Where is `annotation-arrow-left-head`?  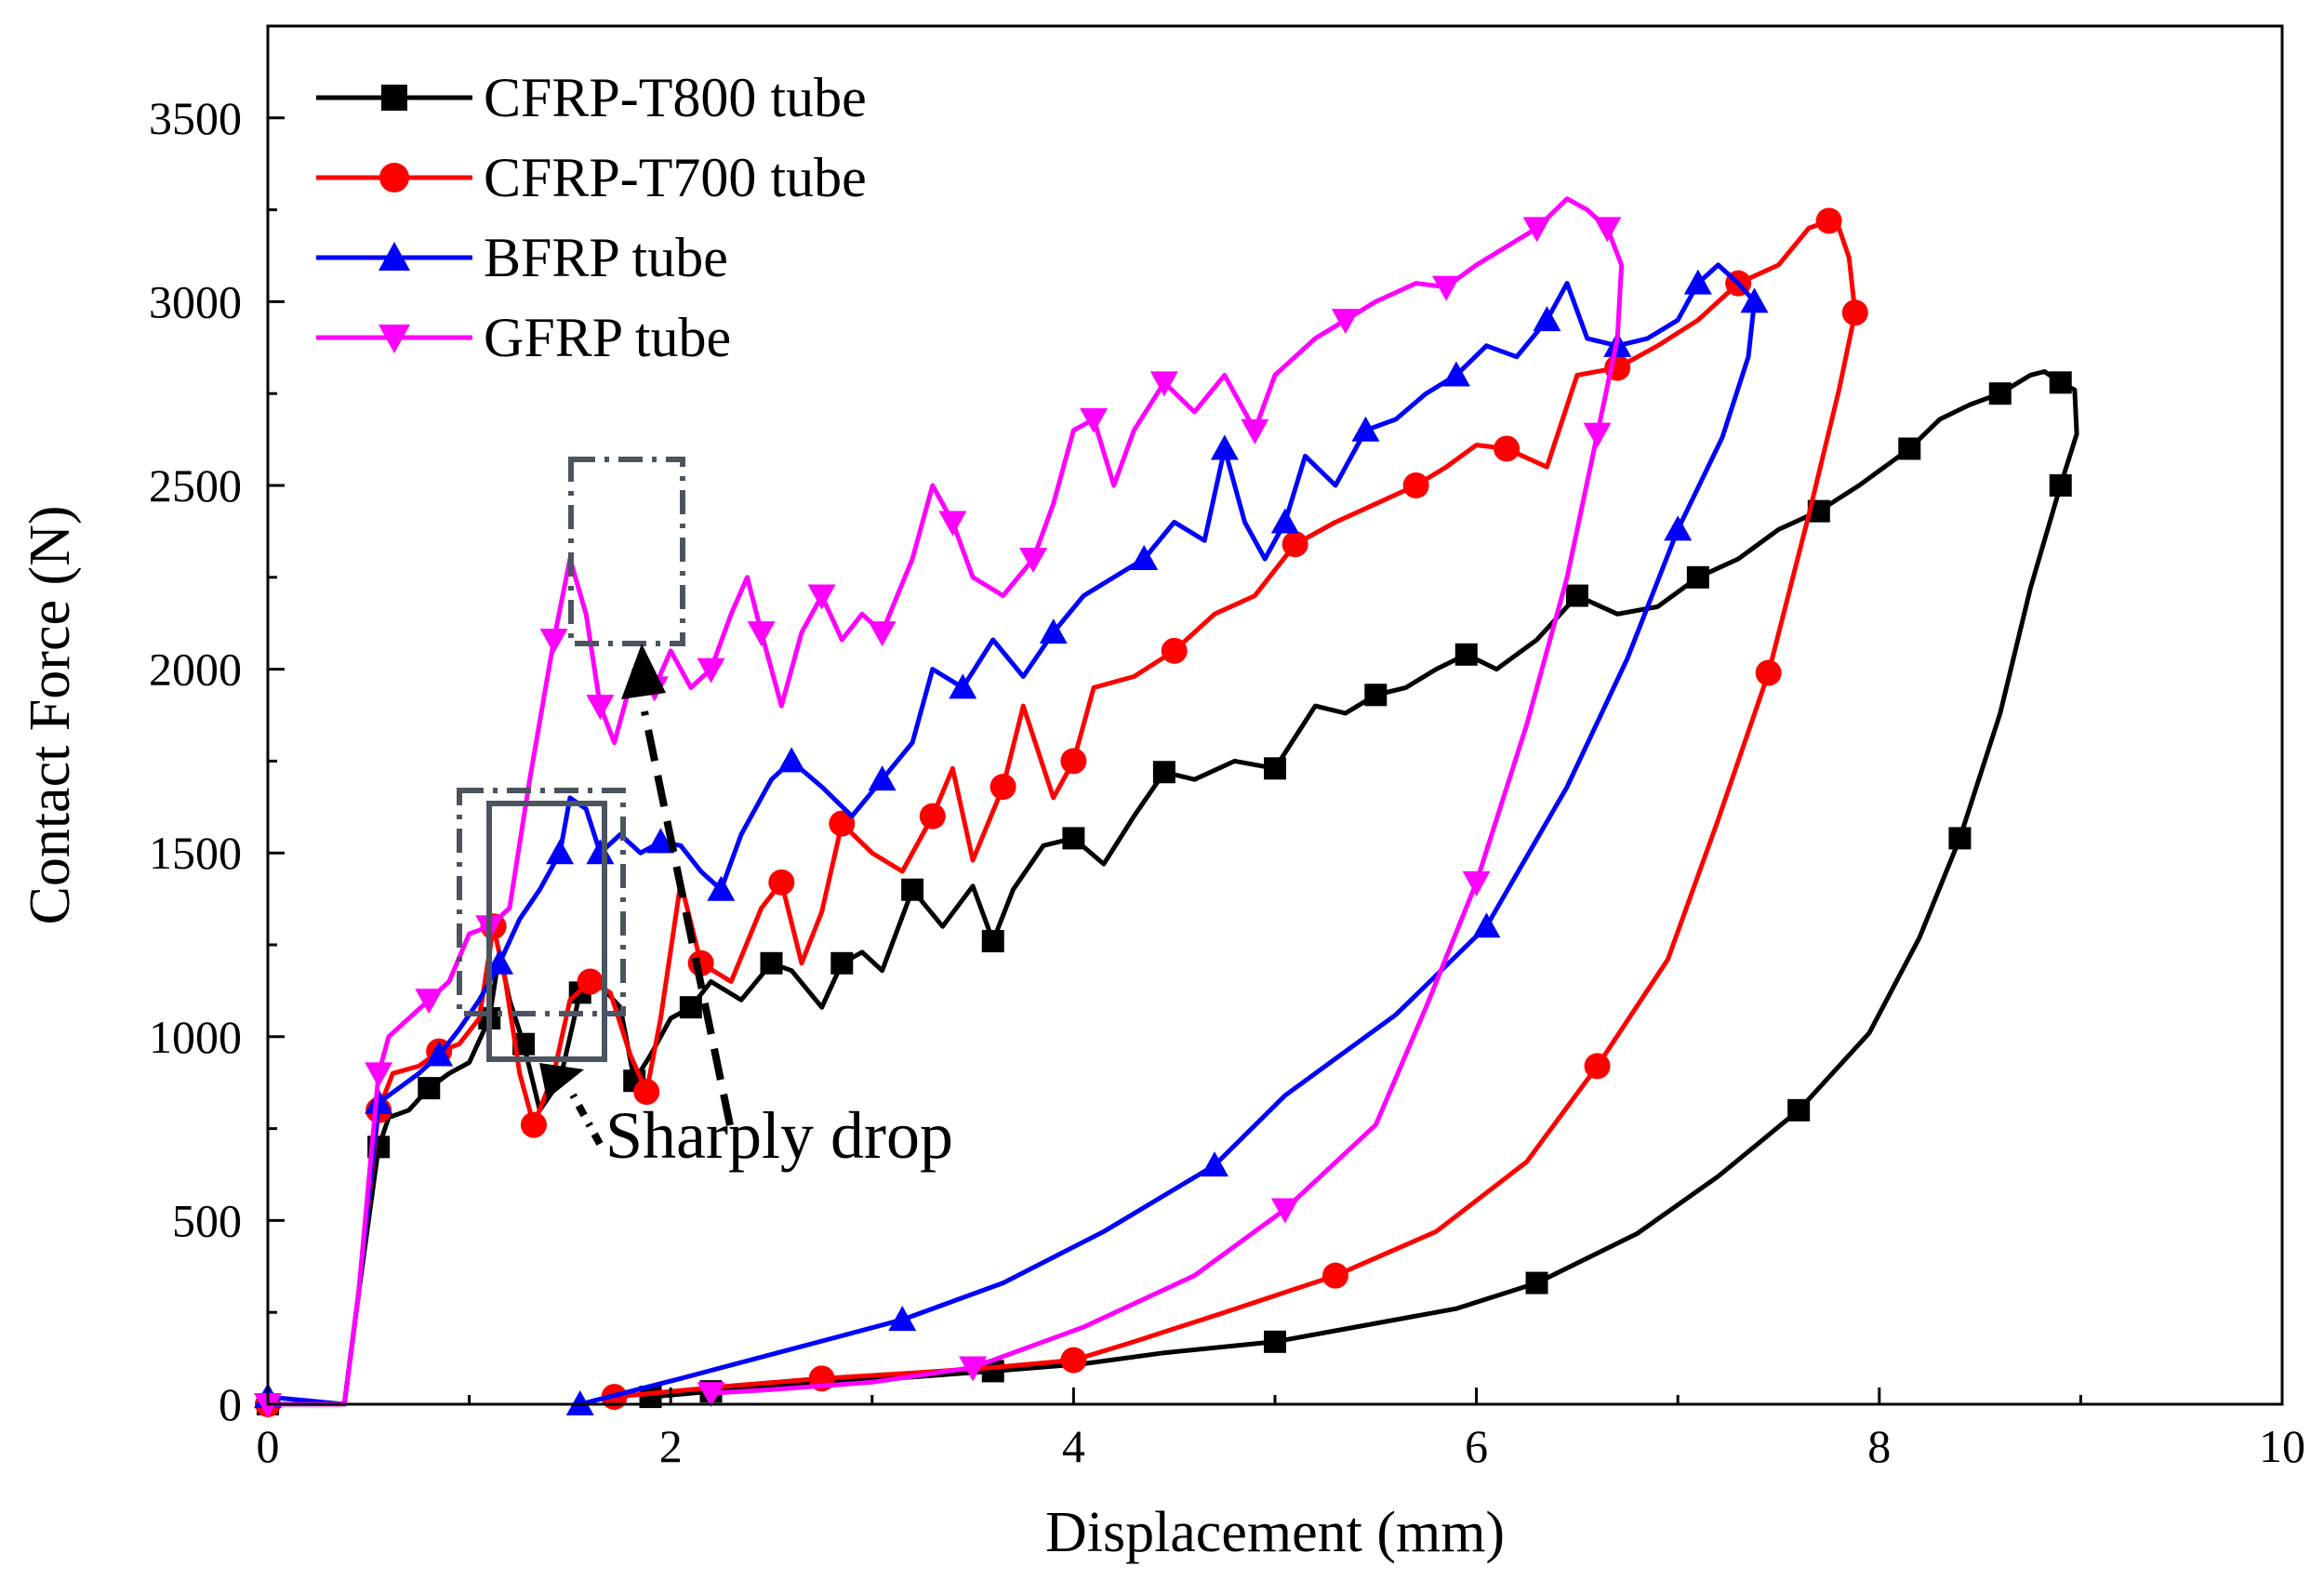
annotation-arrow-left-head is located at coordinates (562, 1081).